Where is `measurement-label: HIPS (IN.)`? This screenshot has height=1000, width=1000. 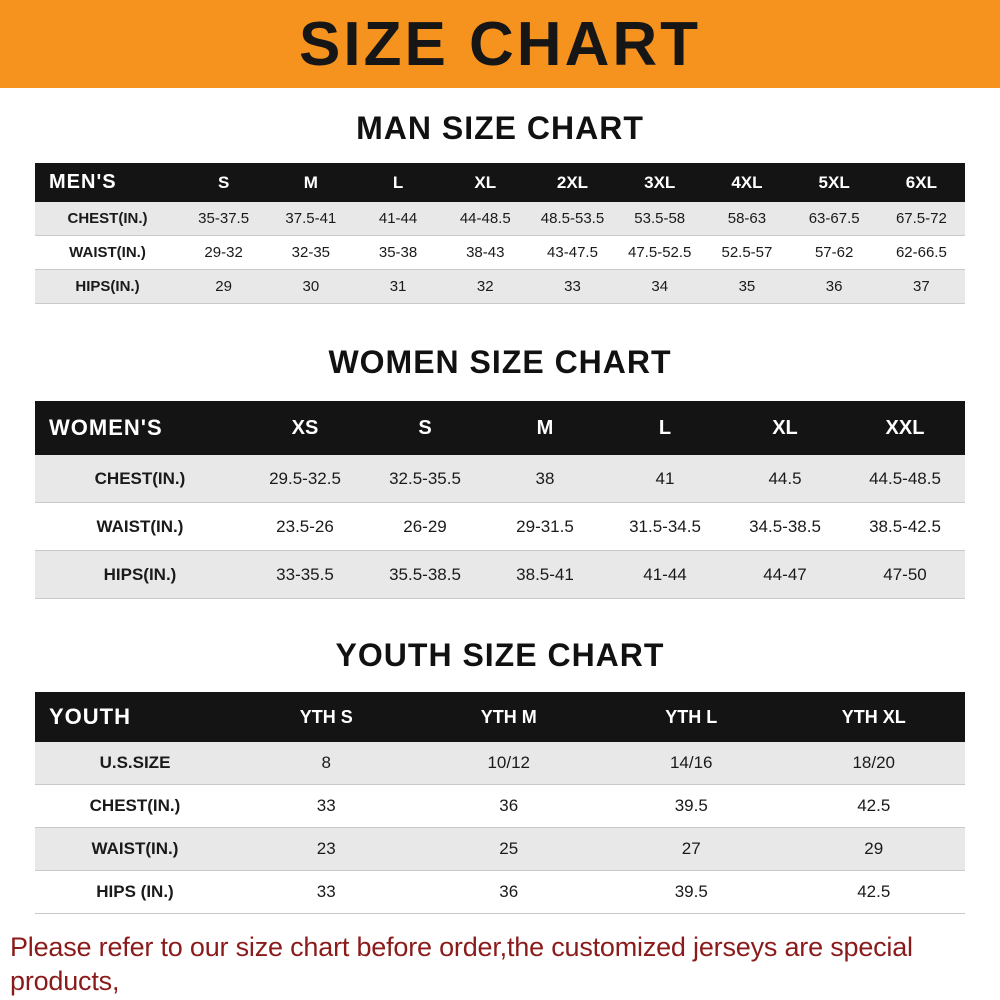
measurement-label: HIPS (IN.) is located at coordinates (135, 891).